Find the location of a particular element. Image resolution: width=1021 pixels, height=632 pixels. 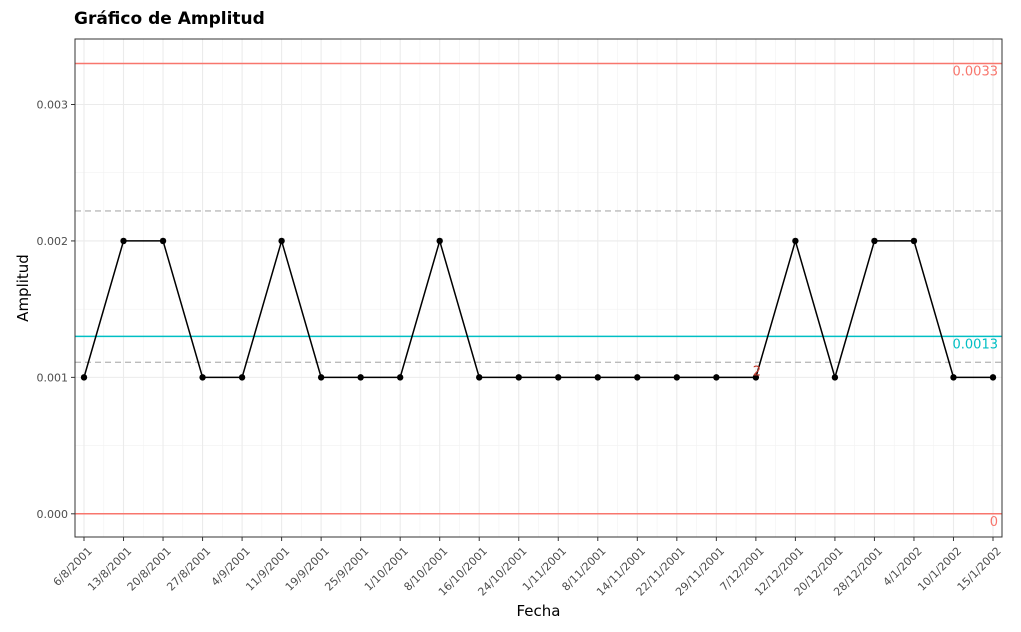

y-tick-label: 0.001 is located at coordinates (53, 377).